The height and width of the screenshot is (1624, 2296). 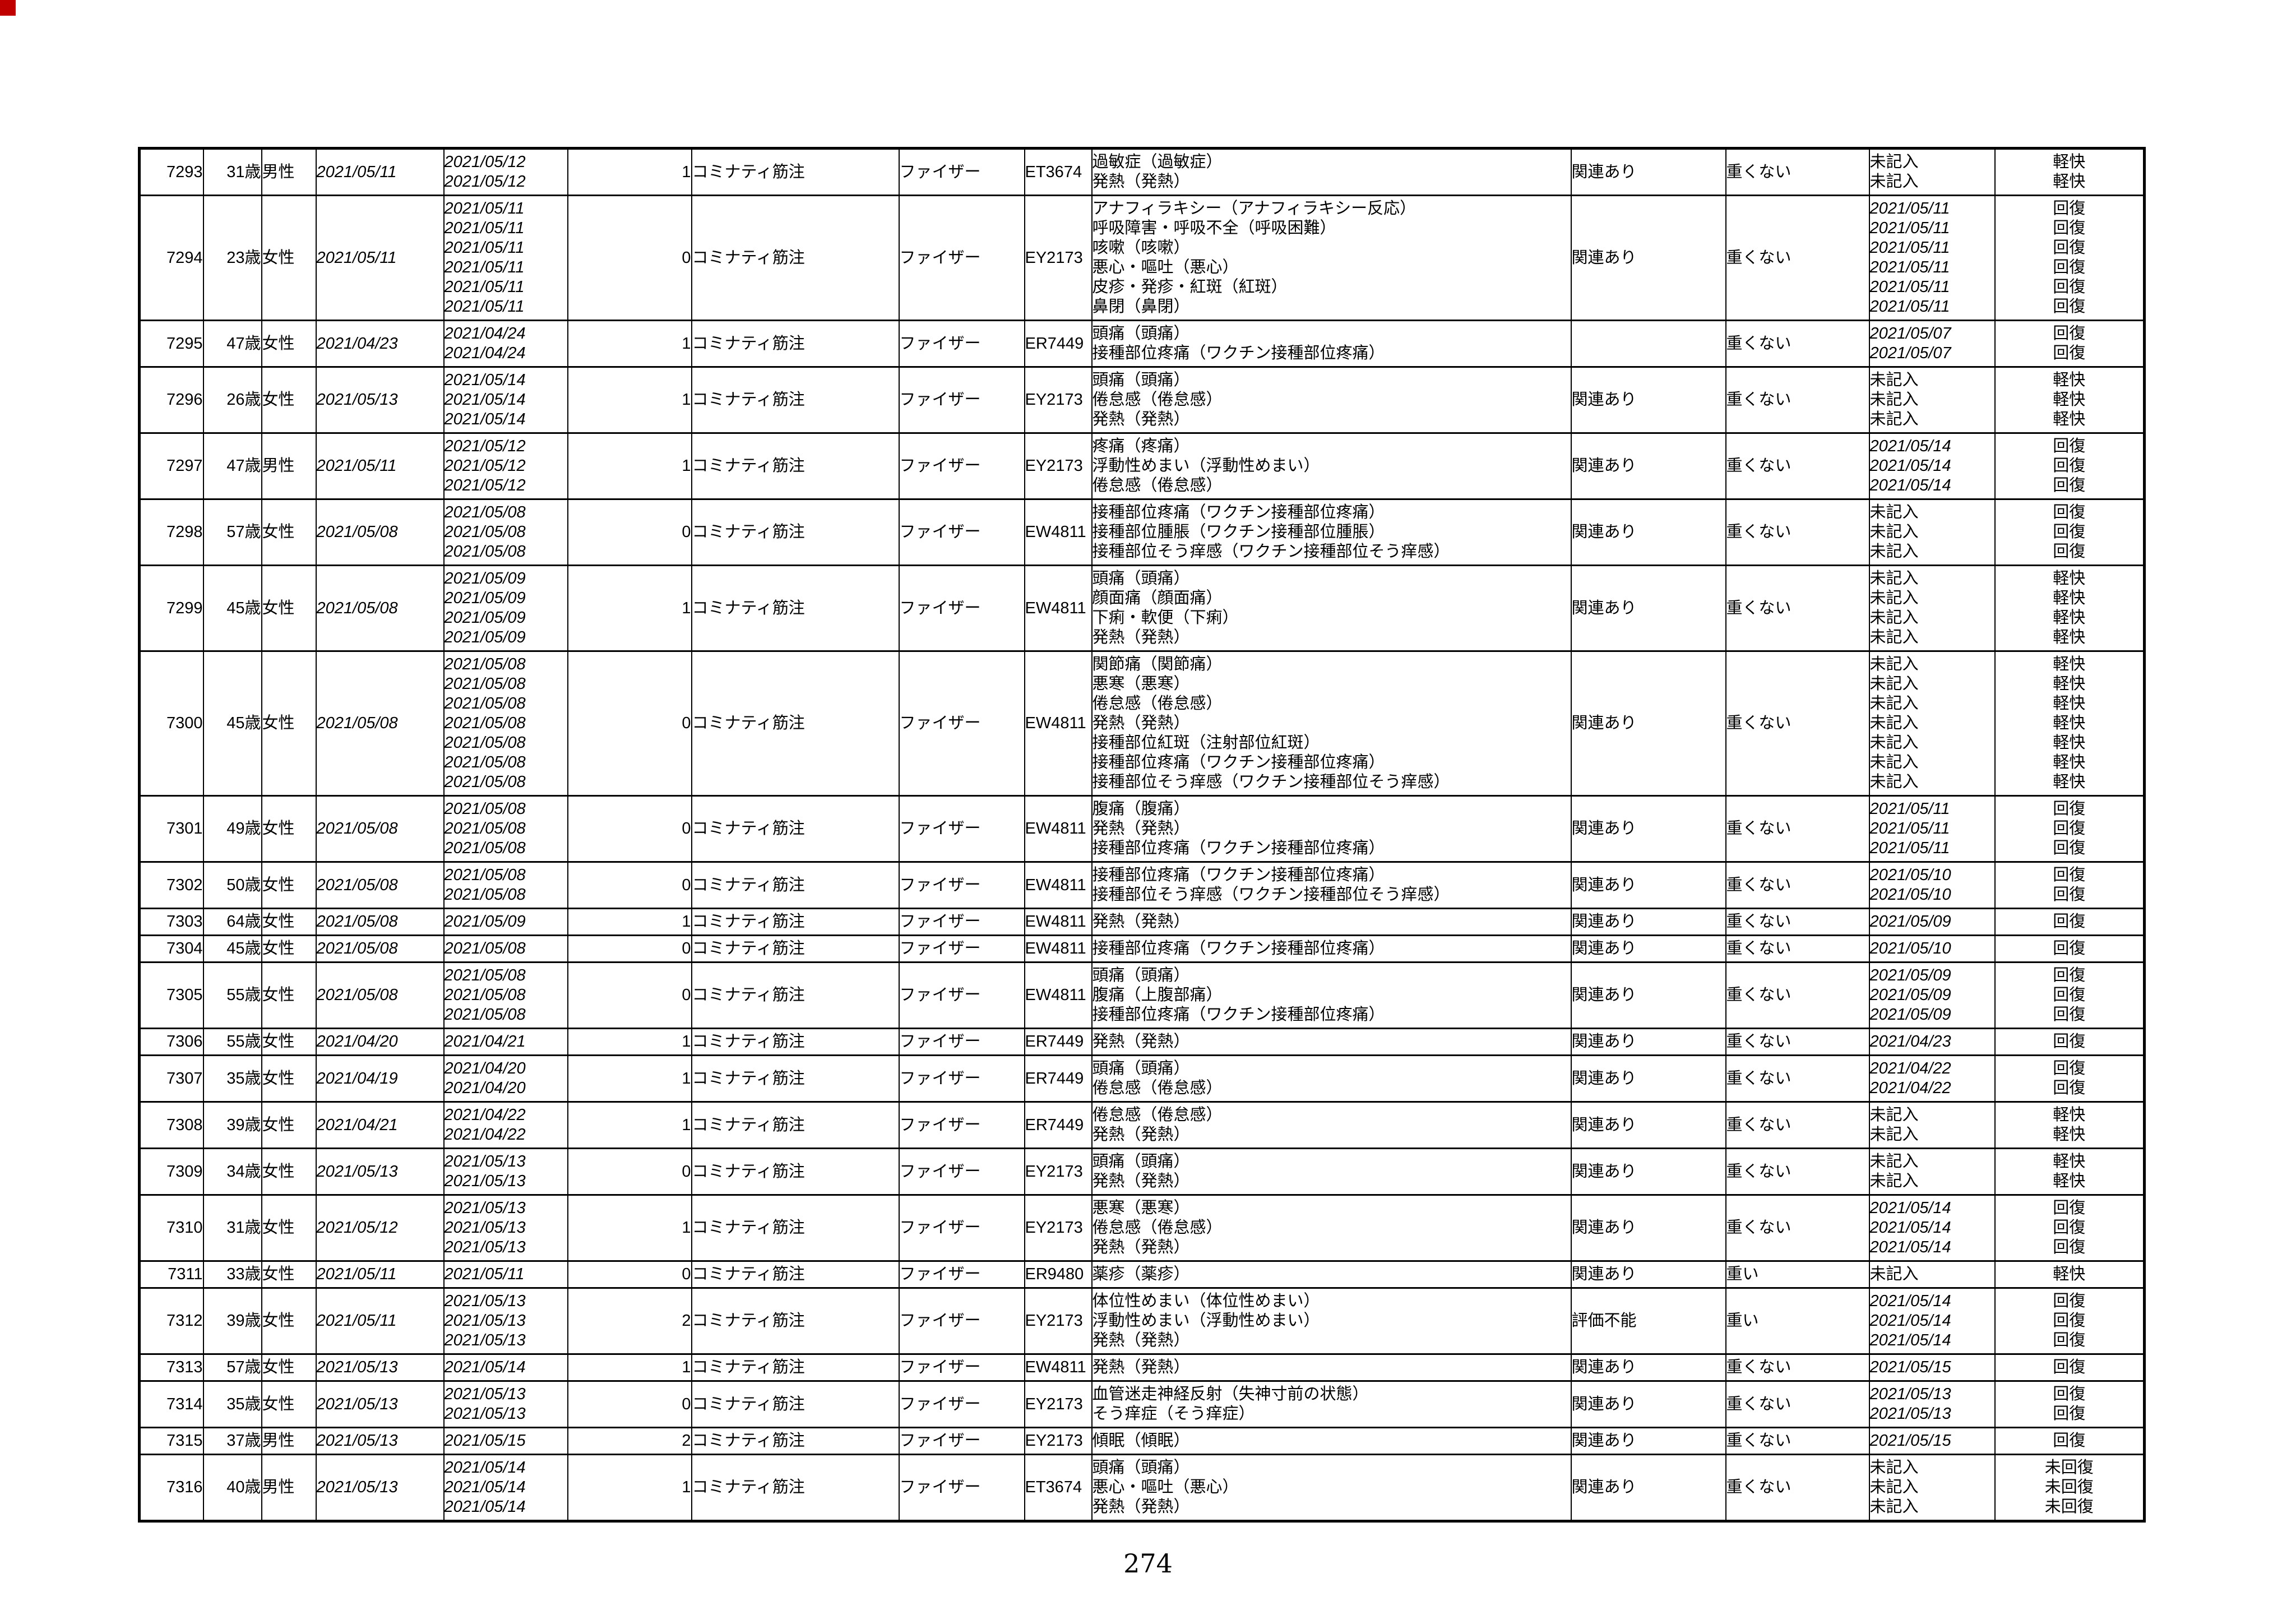 I want to click on causality: 関連あり, so click(x=1604, y=172).